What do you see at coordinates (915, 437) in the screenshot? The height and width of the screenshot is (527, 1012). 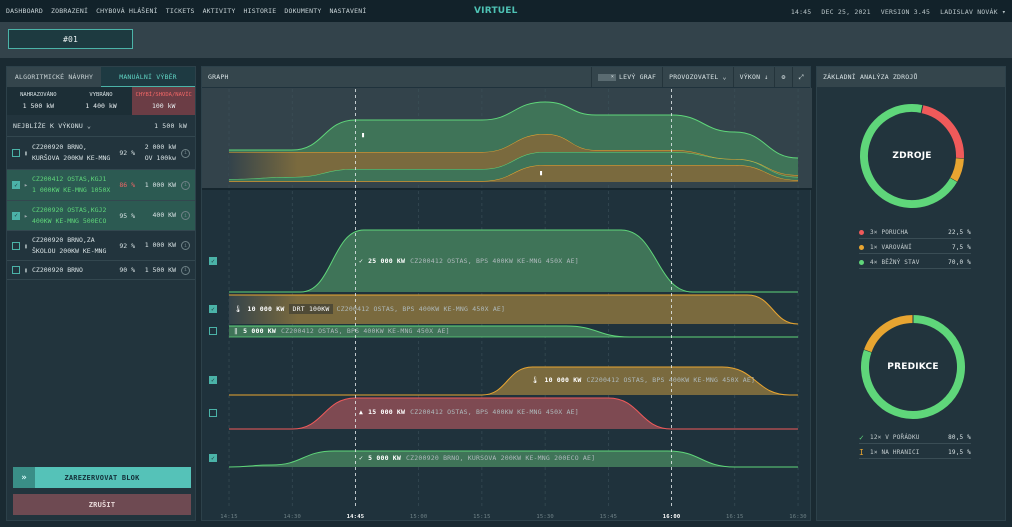 I see `legend-item: ✓ 12× V POŘÁDKU 80,5 %` at bounding box center [915, 437].